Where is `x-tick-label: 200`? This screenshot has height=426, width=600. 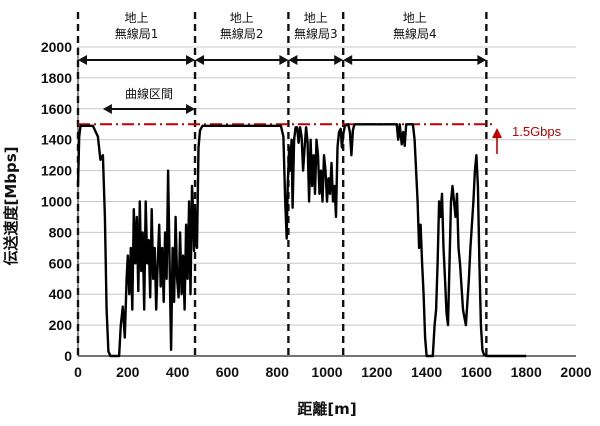 x-tick-label: 200 is located at coordinates (128, 372).